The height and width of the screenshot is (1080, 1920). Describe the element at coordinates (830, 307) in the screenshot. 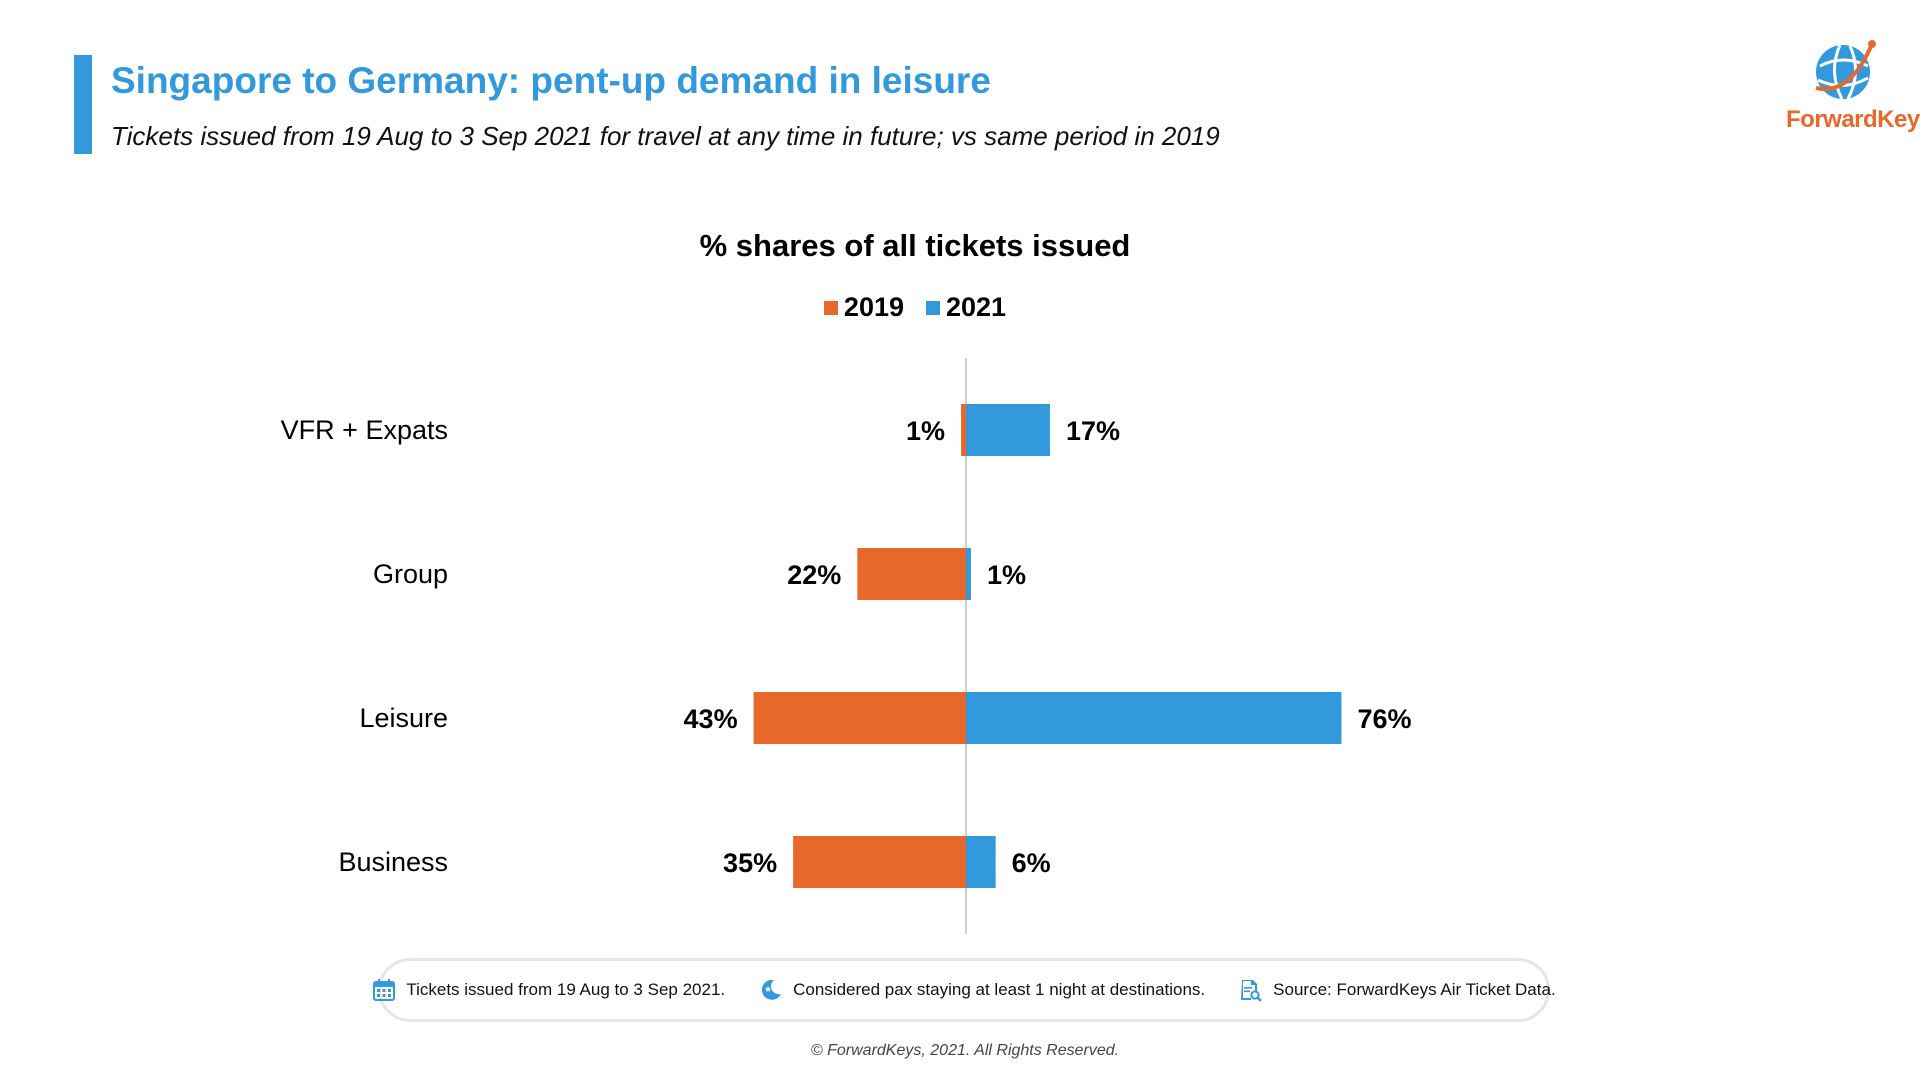

I see `legend-swatch-2019` at that location.